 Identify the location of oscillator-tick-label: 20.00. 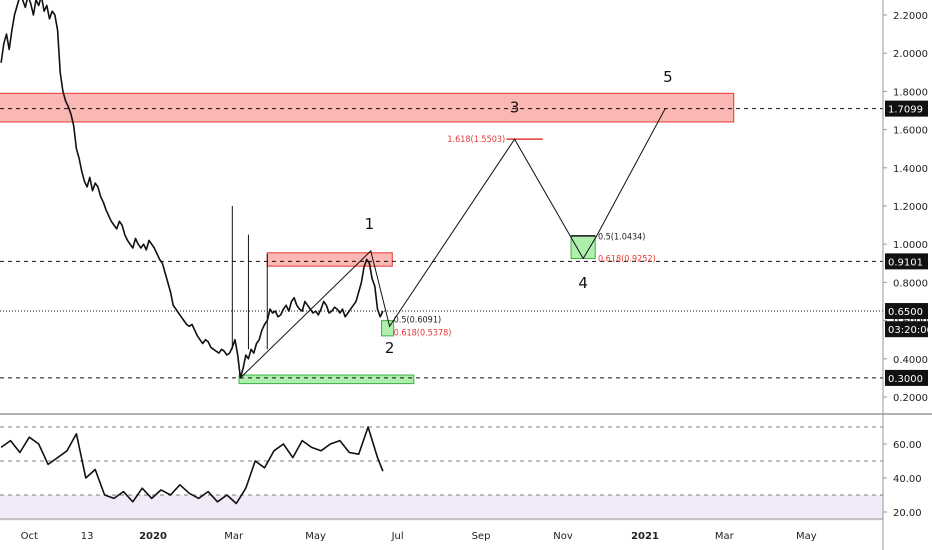
(907, 513).